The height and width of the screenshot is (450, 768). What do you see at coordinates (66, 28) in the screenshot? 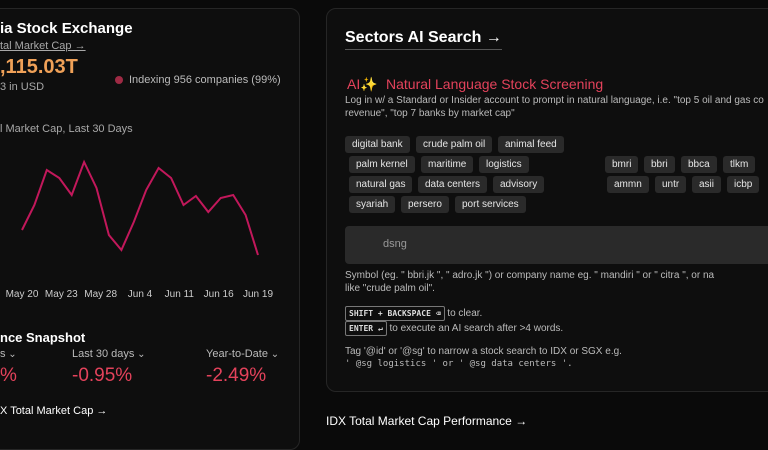
I see `title: ia Stock Exchange` at bounding box center [66, 28].